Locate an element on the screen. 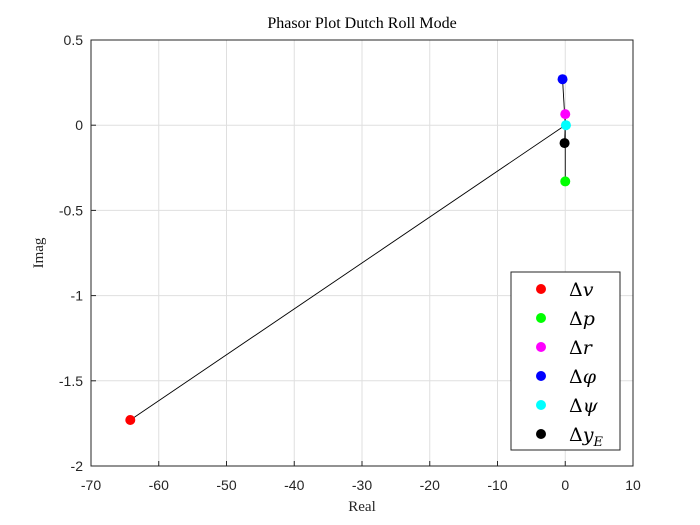 The height and width of the screenshot is (525, 700). legend-box is located at coordinates (565, 361).